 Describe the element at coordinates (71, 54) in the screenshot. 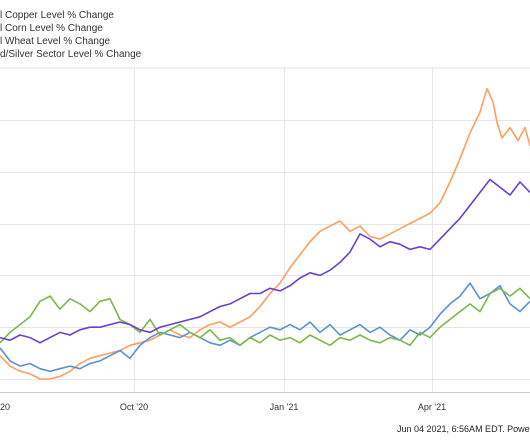

I see `legend-item-gold-silver: d/Silver Sector Level % Change` at that location.